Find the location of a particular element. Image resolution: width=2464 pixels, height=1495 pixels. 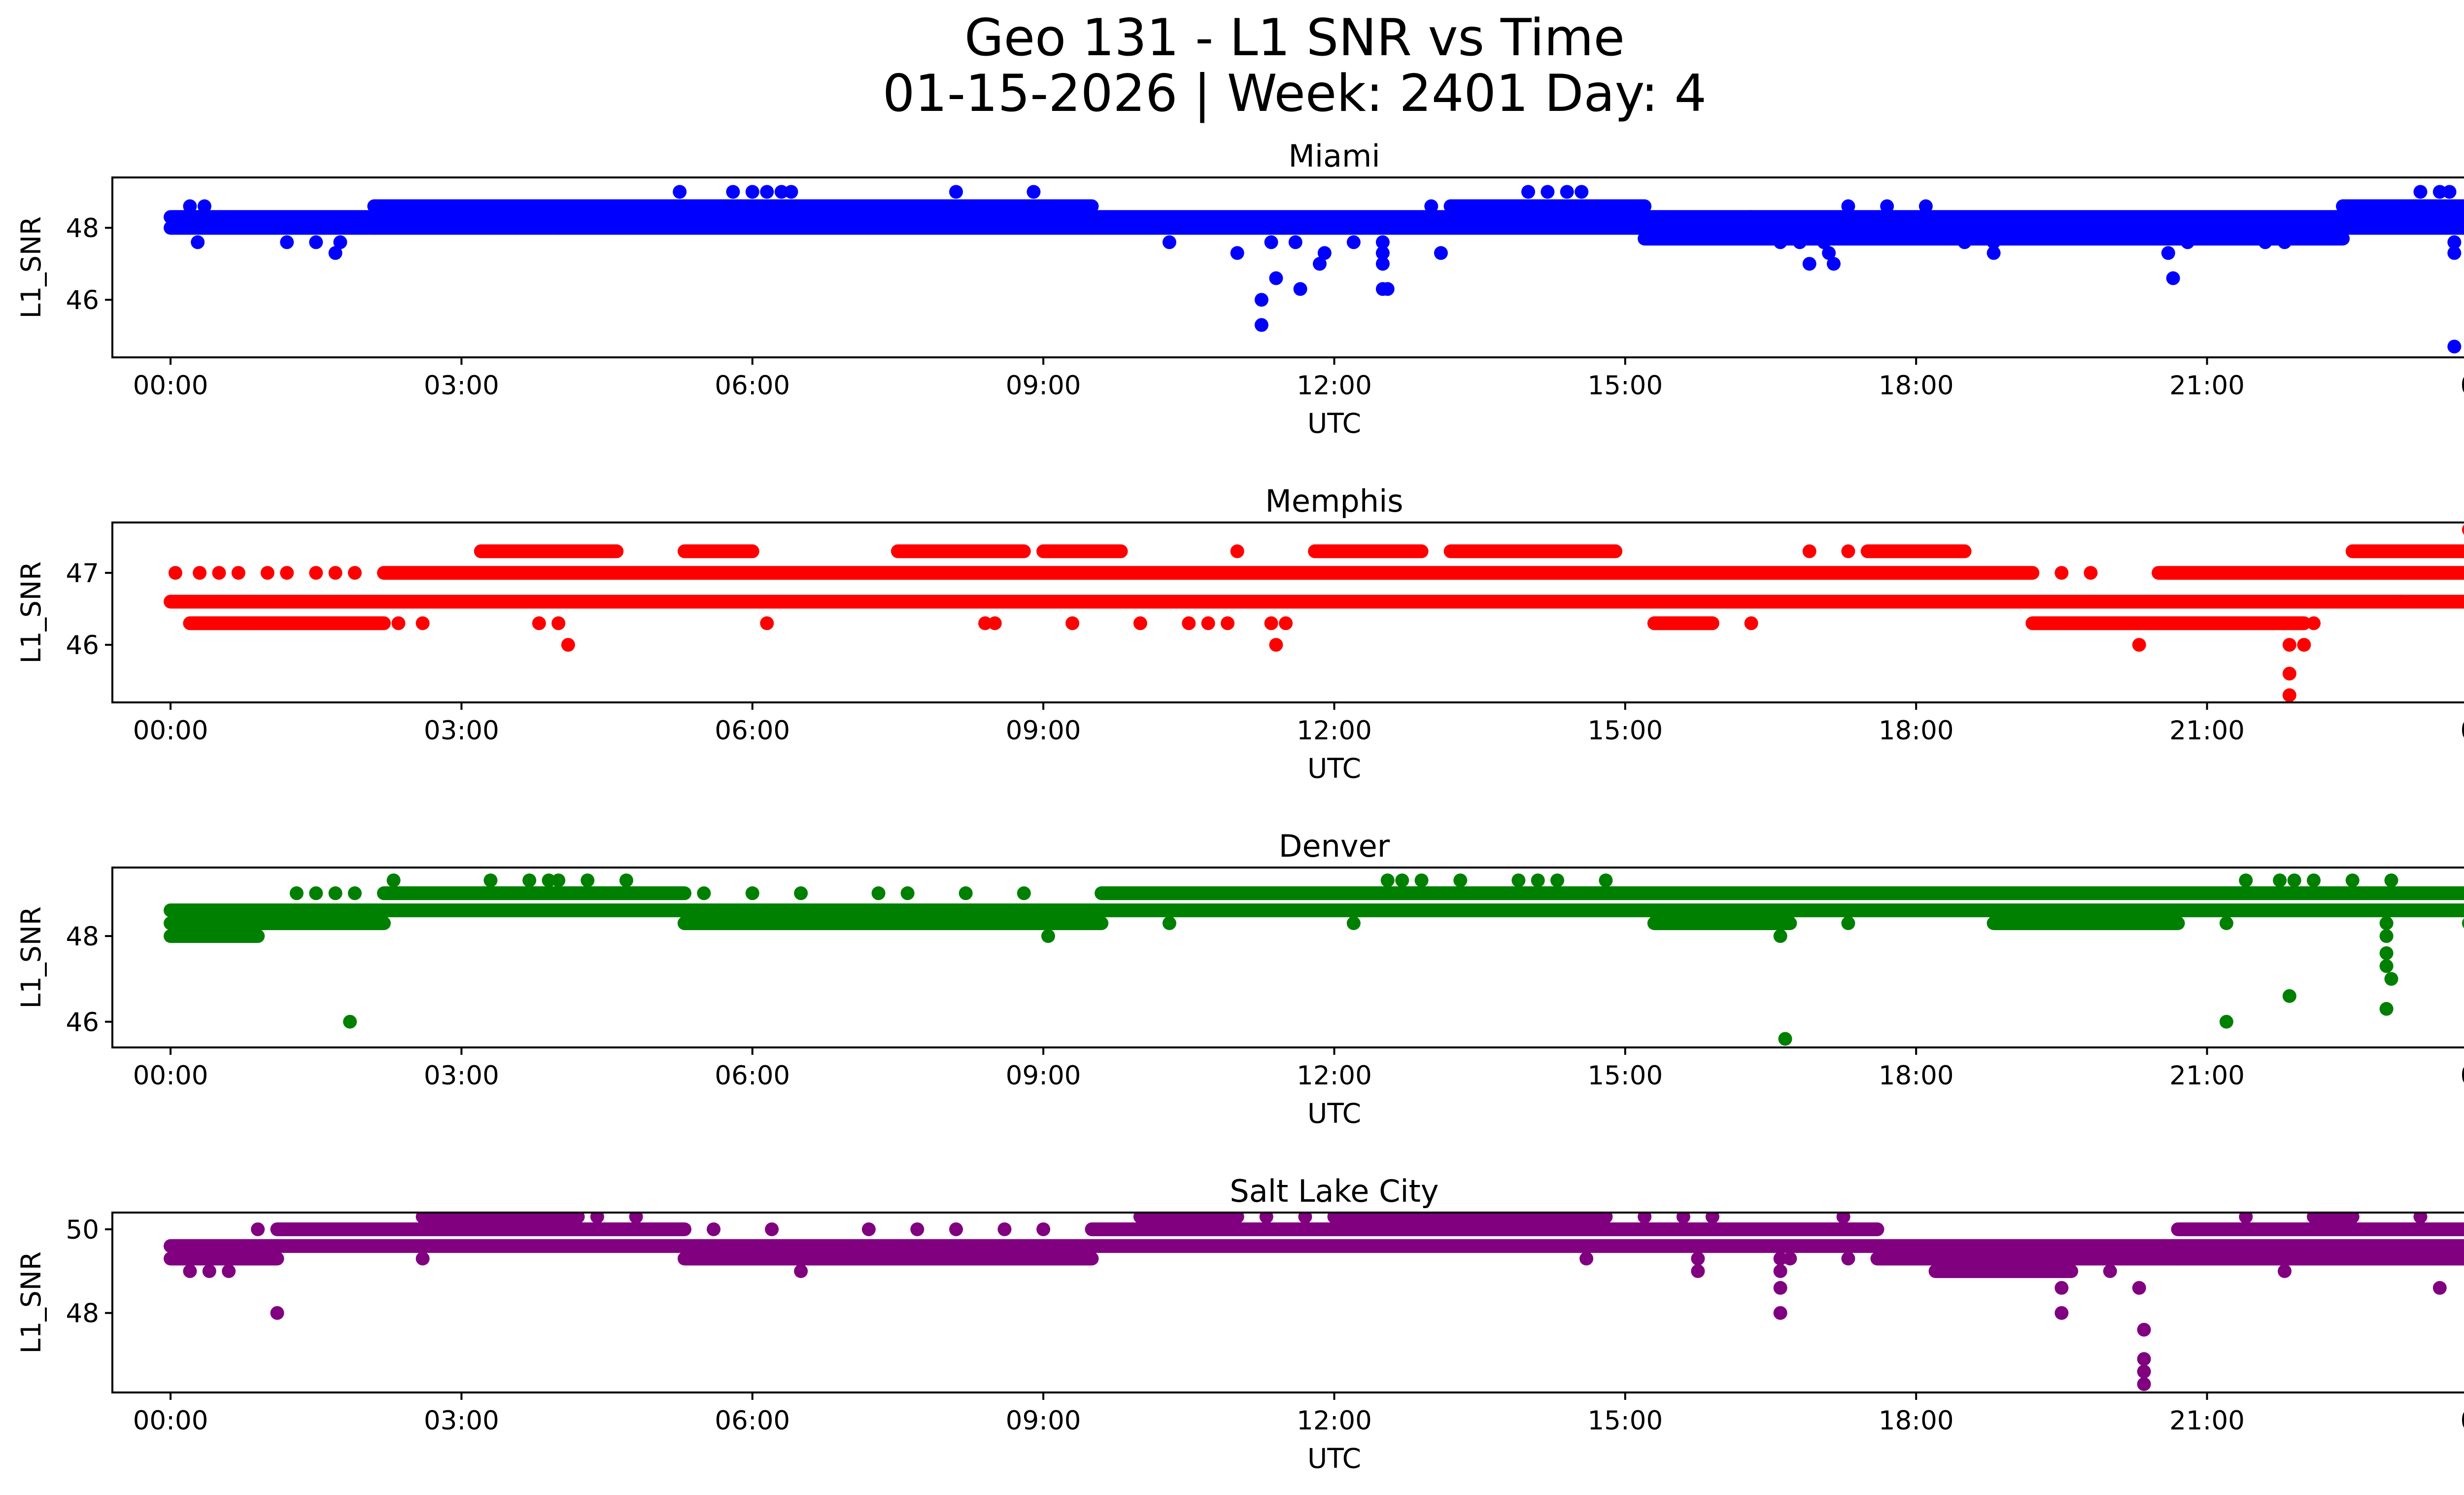

chart-miami-xtick-label-5: 15:00 is located at coordinates (1625, 386).